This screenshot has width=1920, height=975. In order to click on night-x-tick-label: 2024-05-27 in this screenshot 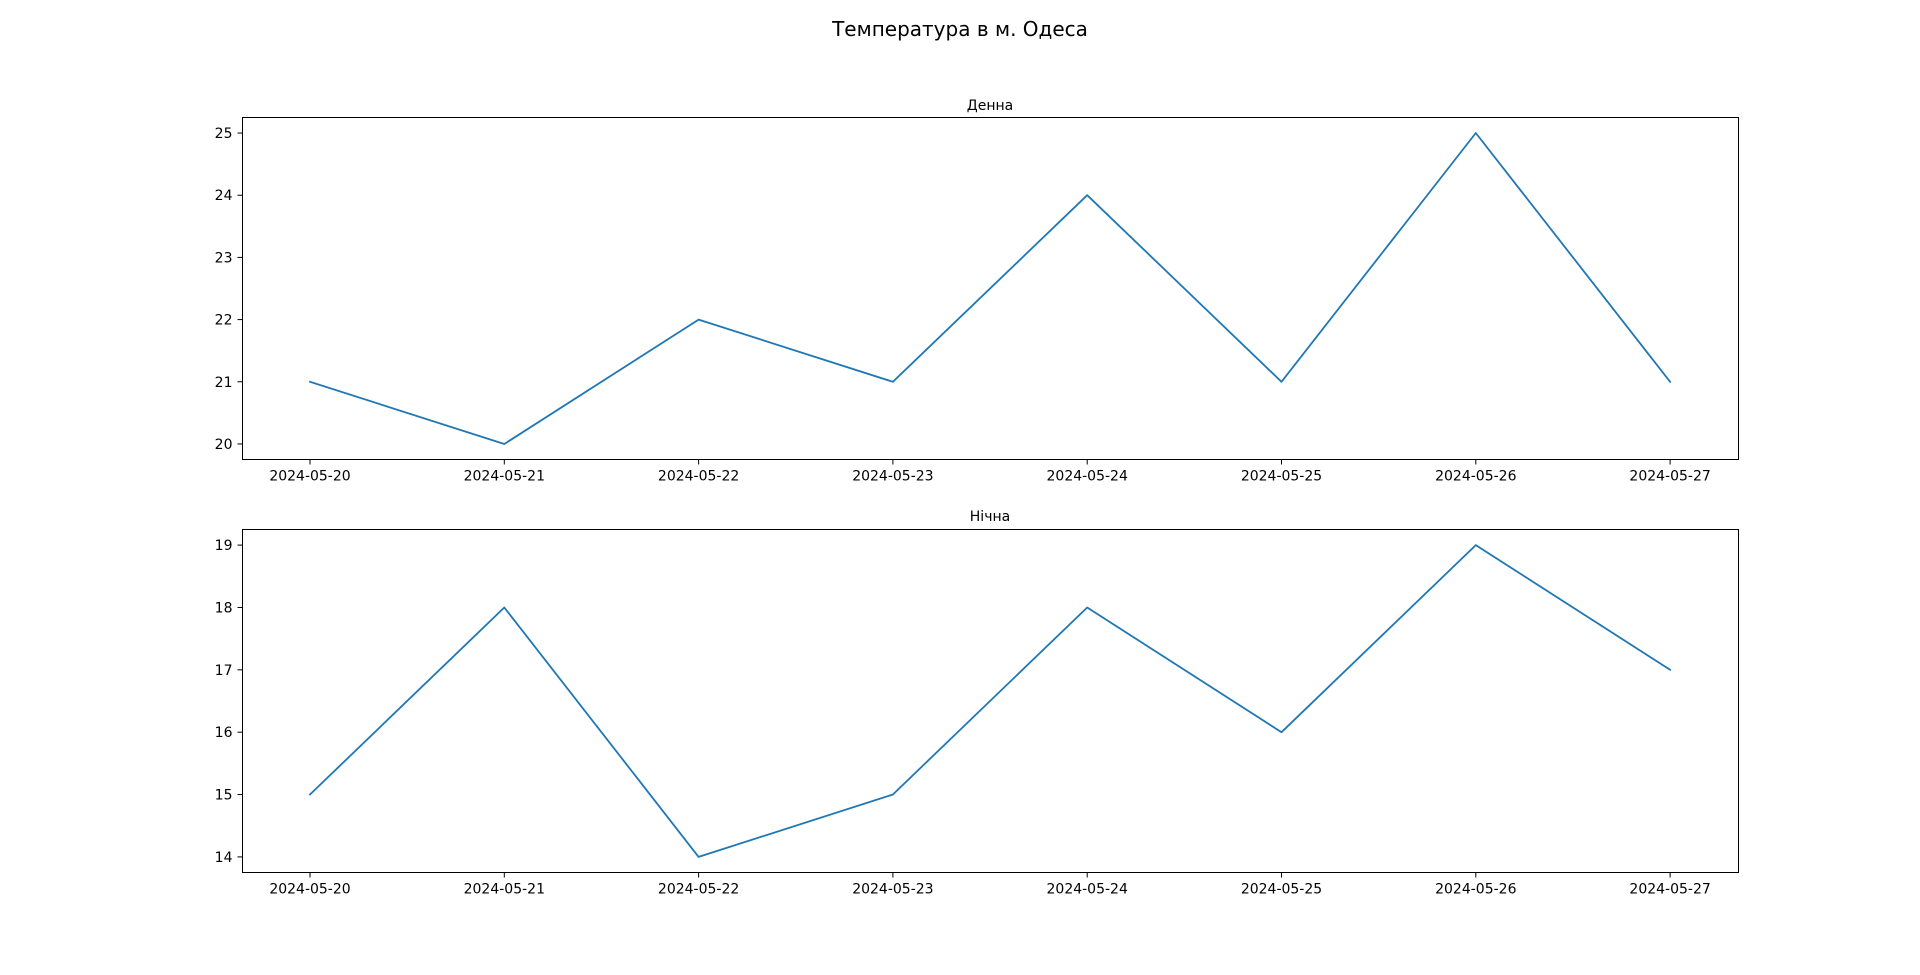, I will do `click(1669, 890)`.